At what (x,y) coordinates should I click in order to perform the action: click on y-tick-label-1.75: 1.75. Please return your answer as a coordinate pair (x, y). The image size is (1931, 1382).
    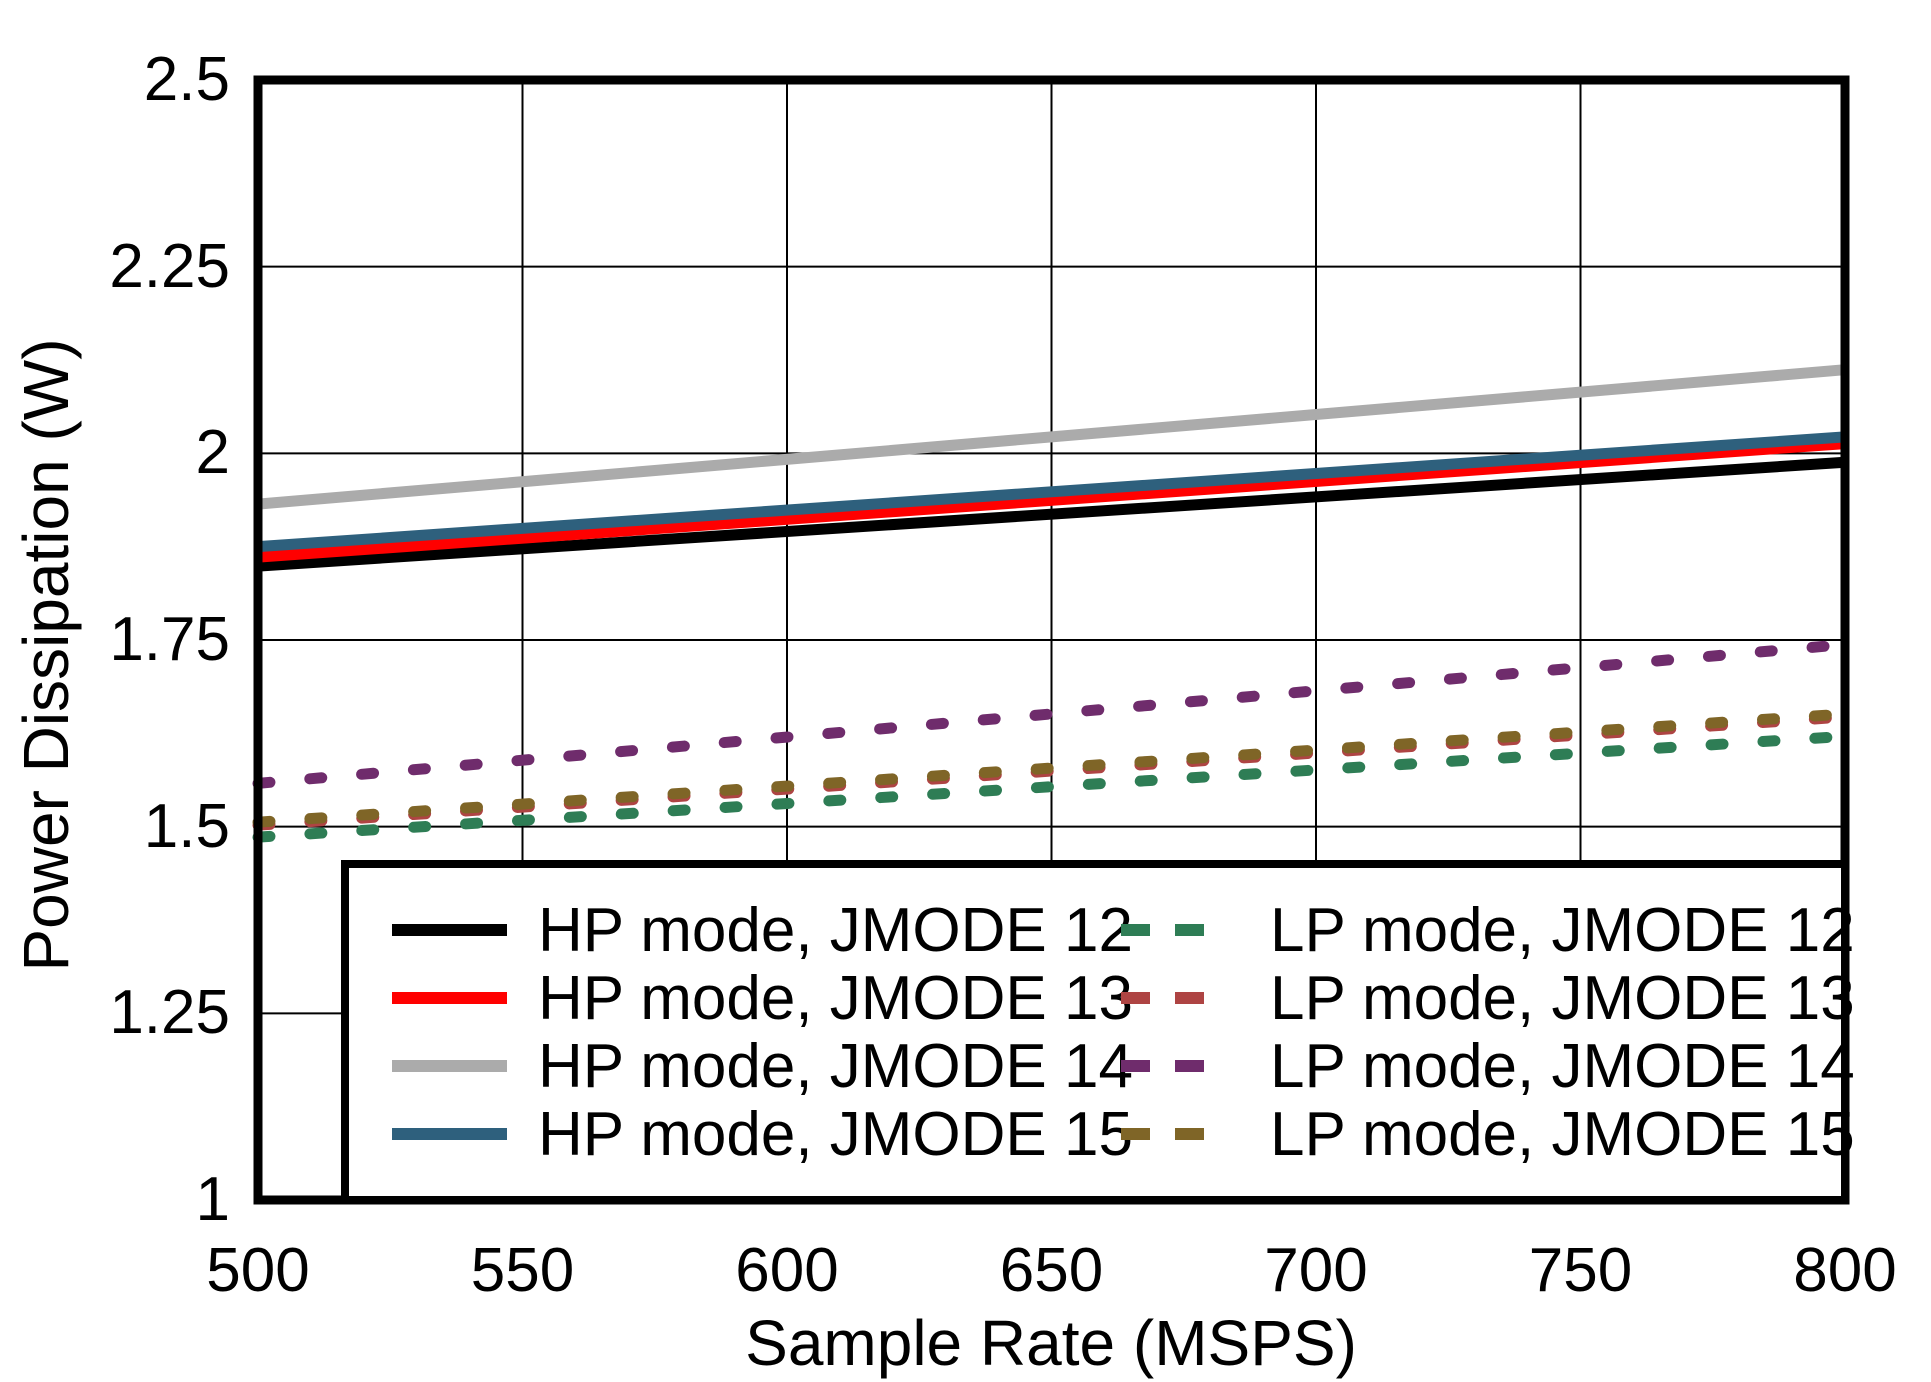
    Looking at the image, I should click on (169, 639).